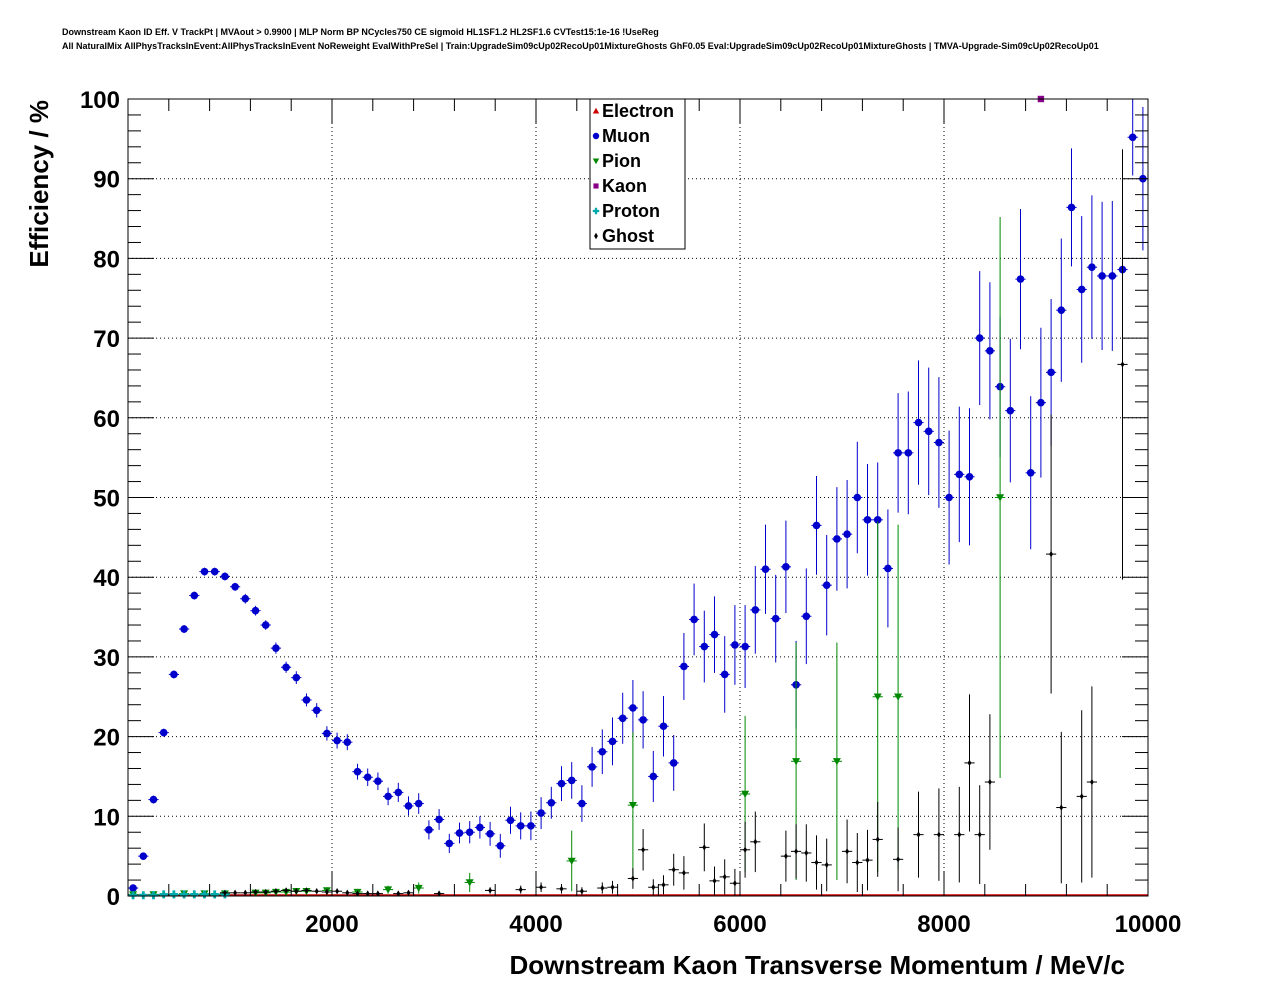 This screenshot has height=996, width=1276. I want to click on legend-marker-muon, so click(596, 136).